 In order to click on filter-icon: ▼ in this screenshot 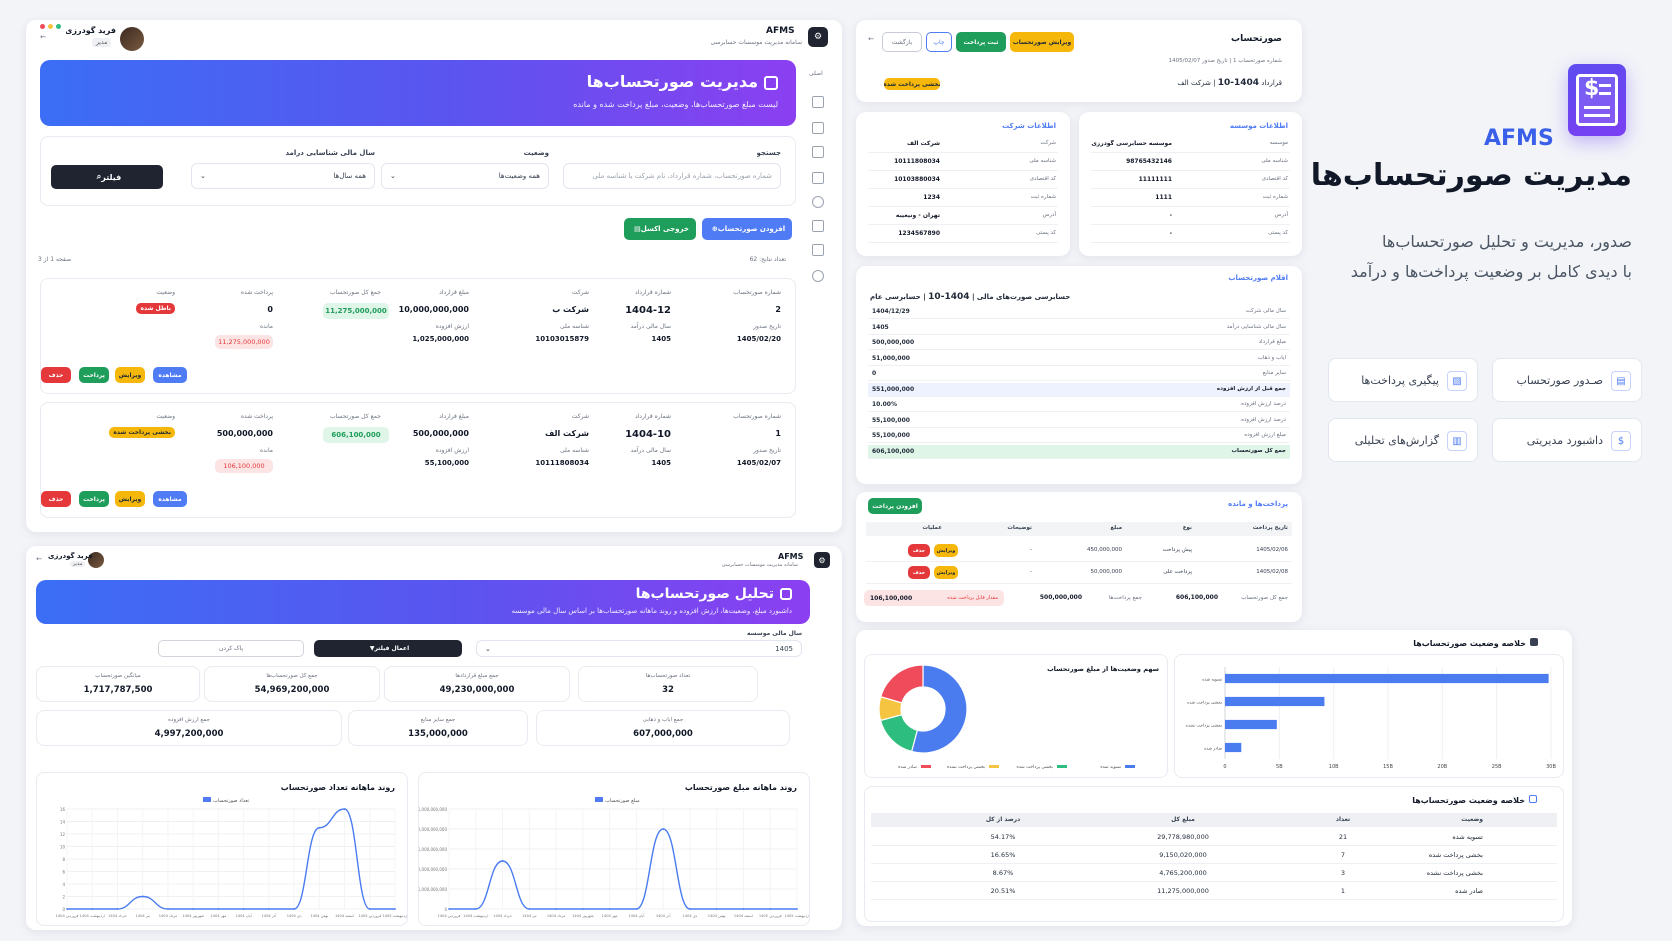, I will do `click(372, 648)`.